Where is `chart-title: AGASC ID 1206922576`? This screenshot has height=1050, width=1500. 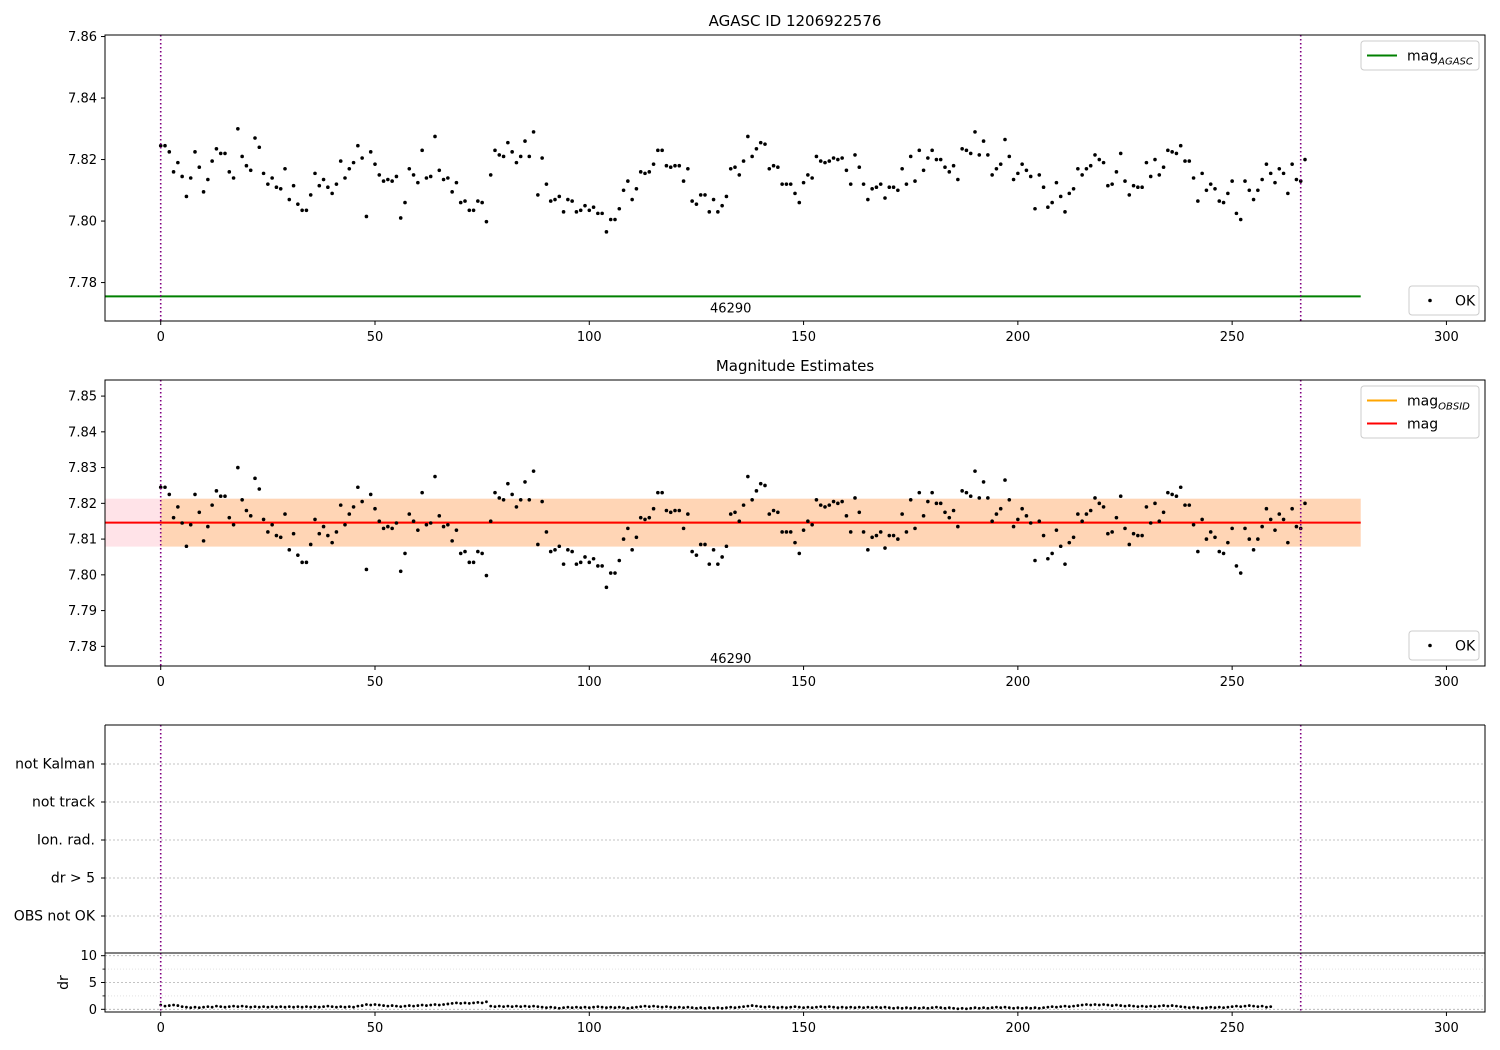
chart-title: AGASC ID 1206922576 is located at coordinates (795, 21).